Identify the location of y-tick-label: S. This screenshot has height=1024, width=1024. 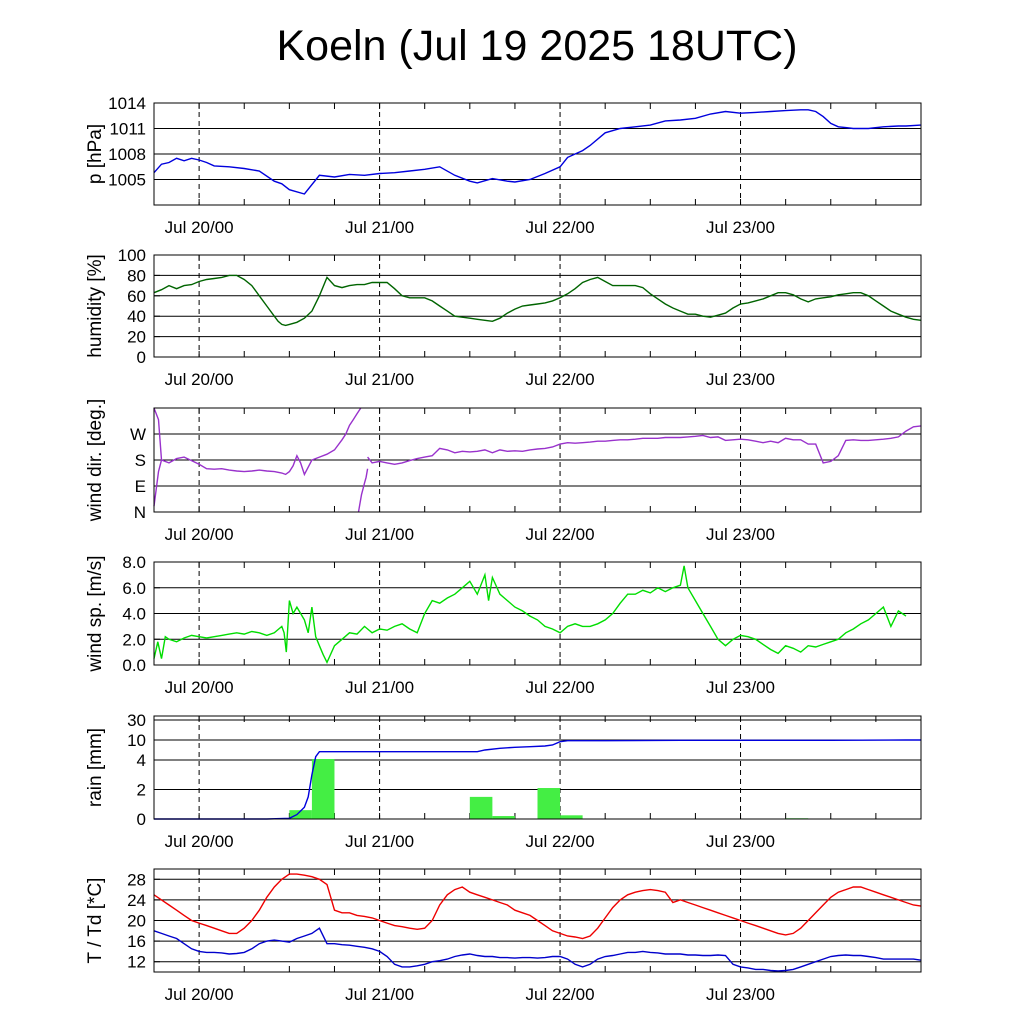
(140, 460).